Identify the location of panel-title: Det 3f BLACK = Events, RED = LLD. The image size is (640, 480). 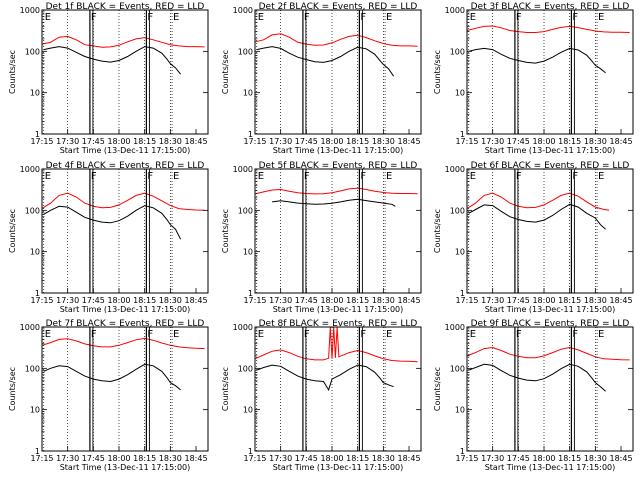
(550, 7).